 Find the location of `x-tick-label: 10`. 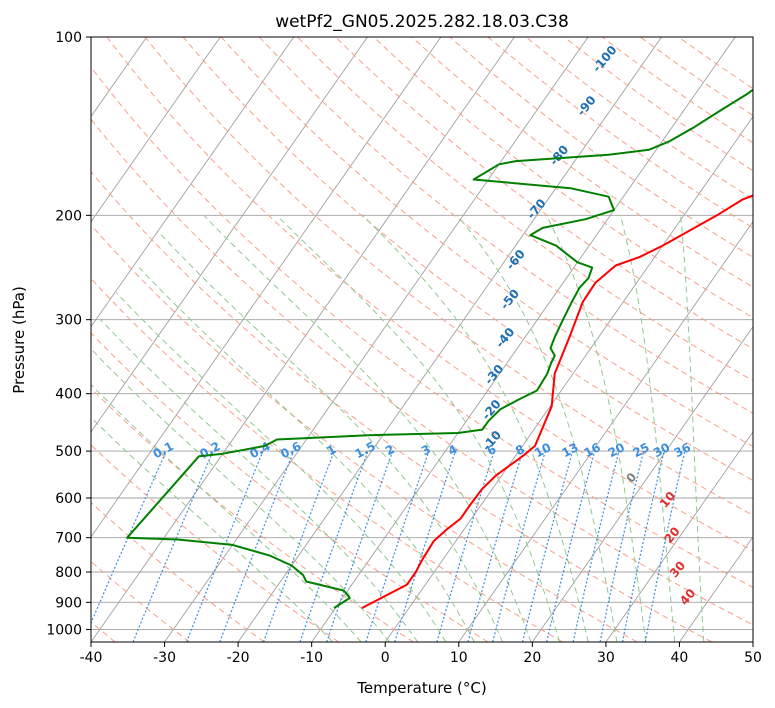

x-tick-label: 10 is located at coordinates (459, 658).